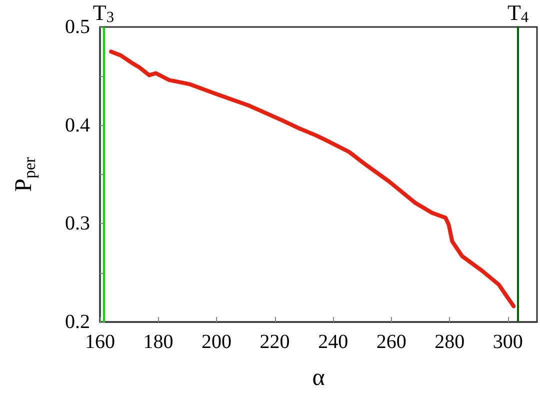 The width and height of the screenshot is (540, 399). I want to click on x-tick-label: 180, so click(158, 342).